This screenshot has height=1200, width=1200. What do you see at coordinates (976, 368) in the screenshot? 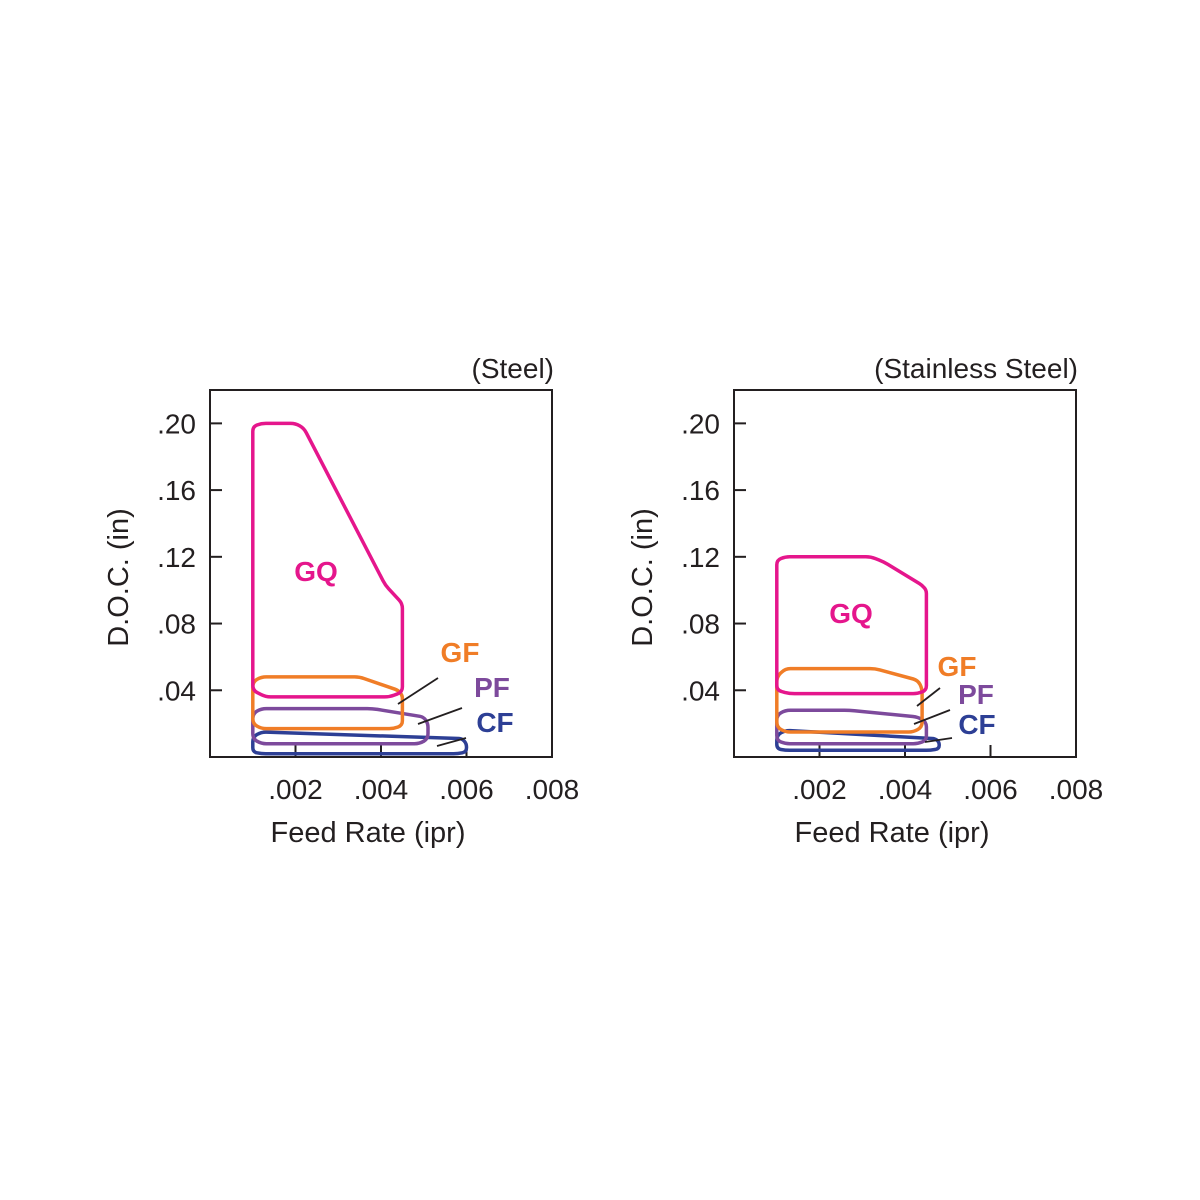
I see `chart-title: (Stainless Steel)` at bounding box center [976, 368].